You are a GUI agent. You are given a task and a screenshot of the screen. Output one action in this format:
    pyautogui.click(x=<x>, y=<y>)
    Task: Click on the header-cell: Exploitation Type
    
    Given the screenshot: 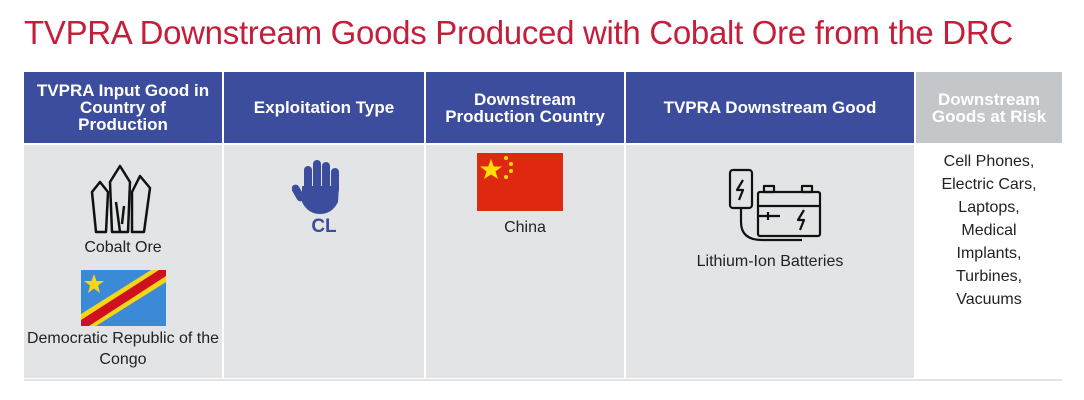 What is the action you would take?
    pyautogui.click(x=324, y=107)
    